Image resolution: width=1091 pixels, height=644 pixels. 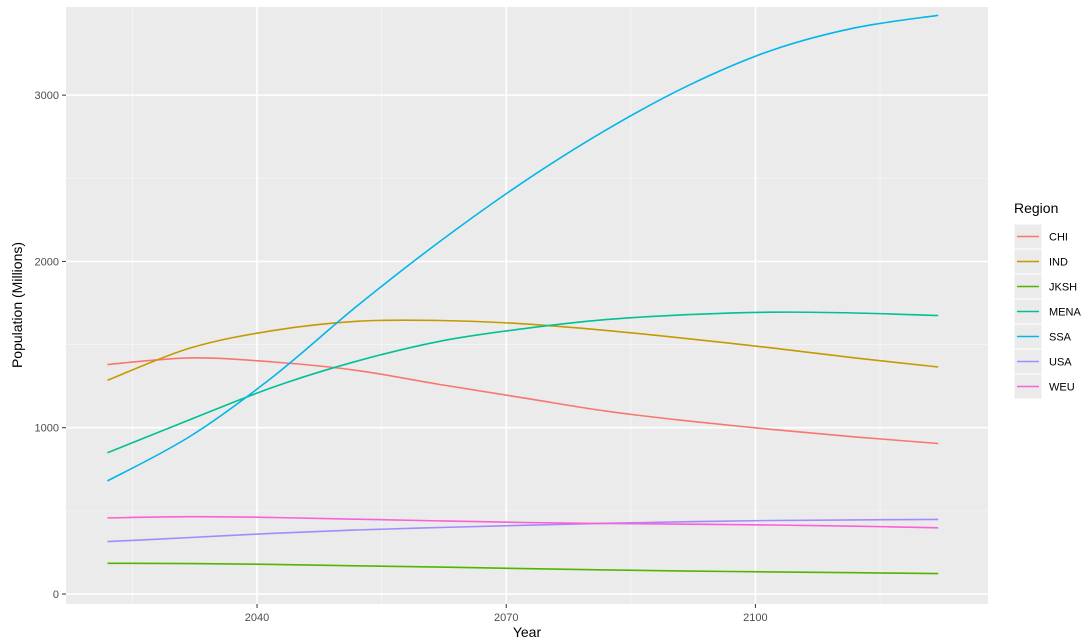 I want to click on legend-label: IND, so click(x=1058, y=263).